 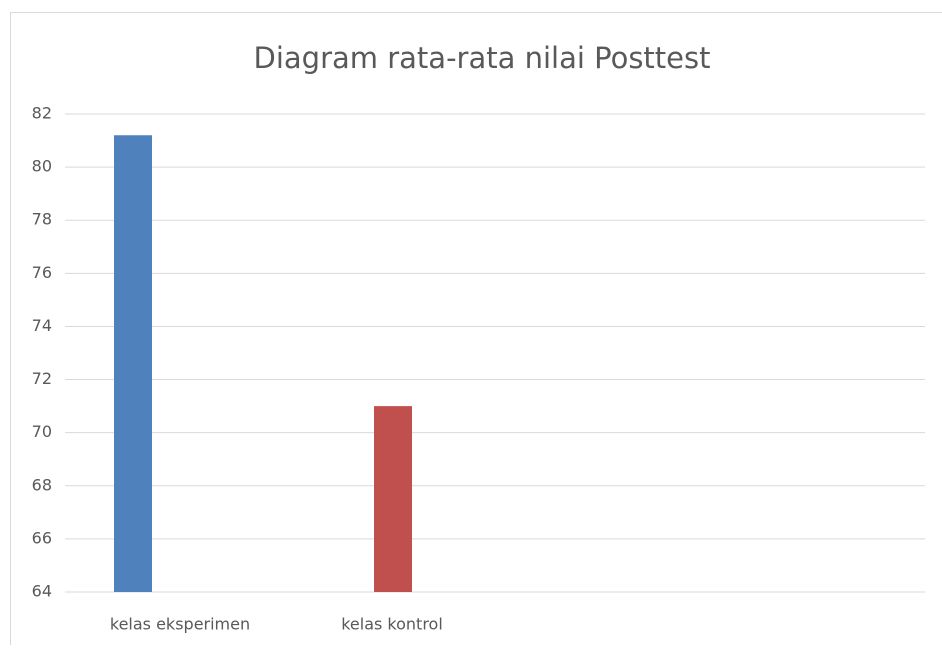 What do you see at coordinates (42, 378) in the screenshot?
I see `y-tick-label: 72` at bounding box center [42, 378].